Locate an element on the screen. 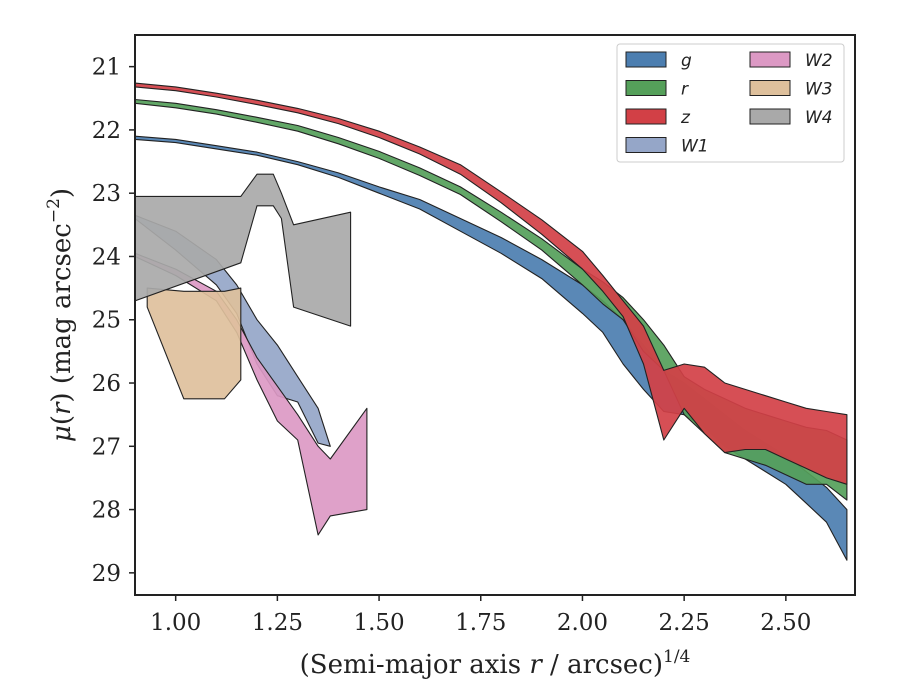 This screenshot has width=900, height=700. series-band-w4 is located at coordinates (243, 250).